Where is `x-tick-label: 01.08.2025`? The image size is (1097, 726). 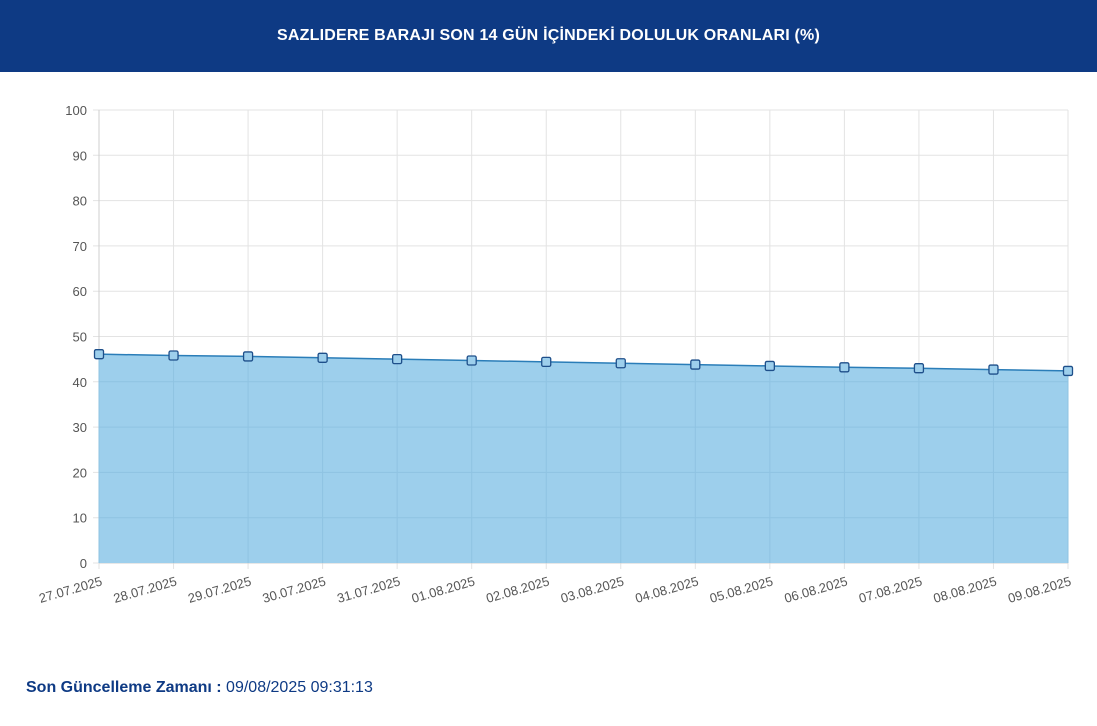 x-tick-label: 01.08.2025 is located at coordinates (443, 589).